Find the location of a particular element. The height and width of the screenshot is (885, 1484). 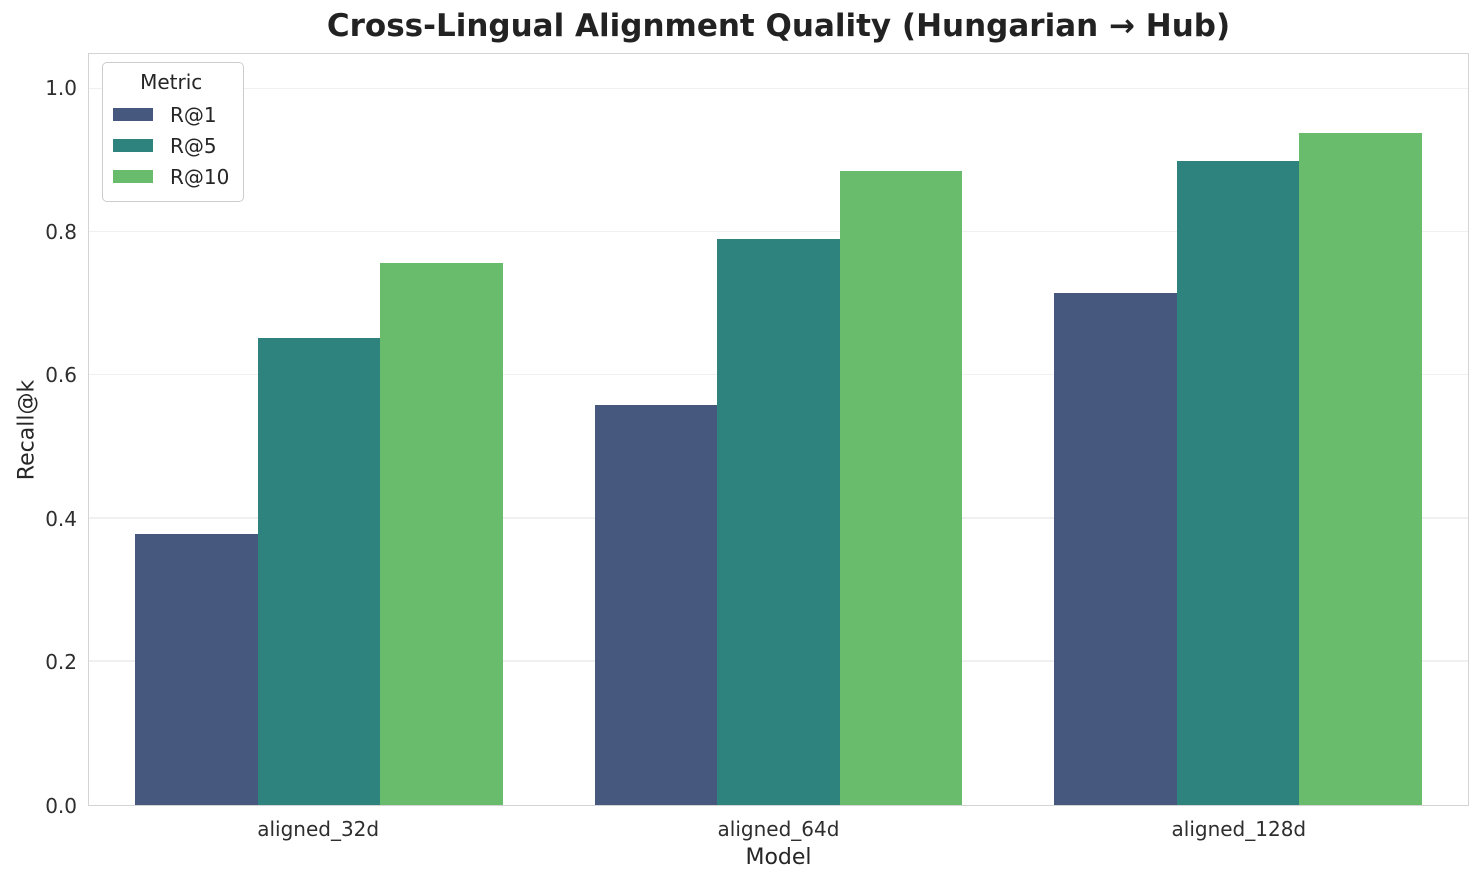

legend-label: R@1 is located at coordinates (193, 114).